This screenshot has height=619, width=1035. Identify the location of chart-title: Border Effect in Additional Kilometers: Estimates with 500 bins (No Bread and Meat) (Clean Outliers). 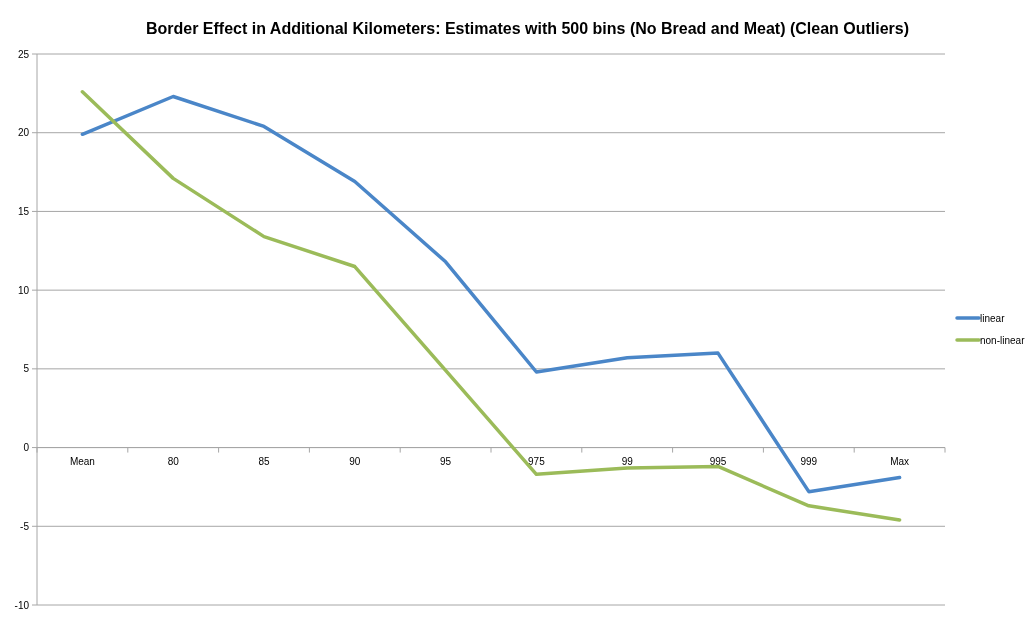
(527, 28).